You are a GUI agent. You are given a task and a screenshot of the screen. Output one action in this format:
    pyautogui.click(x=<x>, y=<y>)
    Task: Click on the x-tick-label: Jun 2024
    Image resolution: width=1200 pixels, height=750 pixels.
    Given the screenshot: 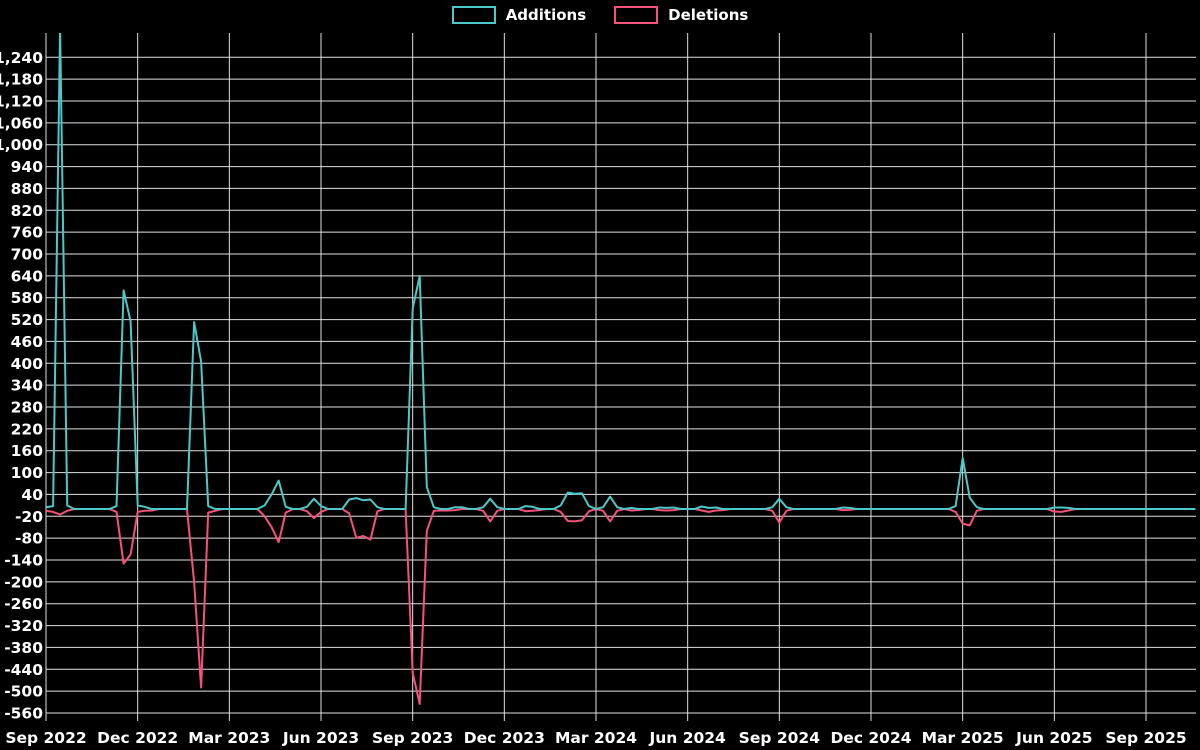 What is the action you would take?
    pyautogui.click(x=687, y=738)
    